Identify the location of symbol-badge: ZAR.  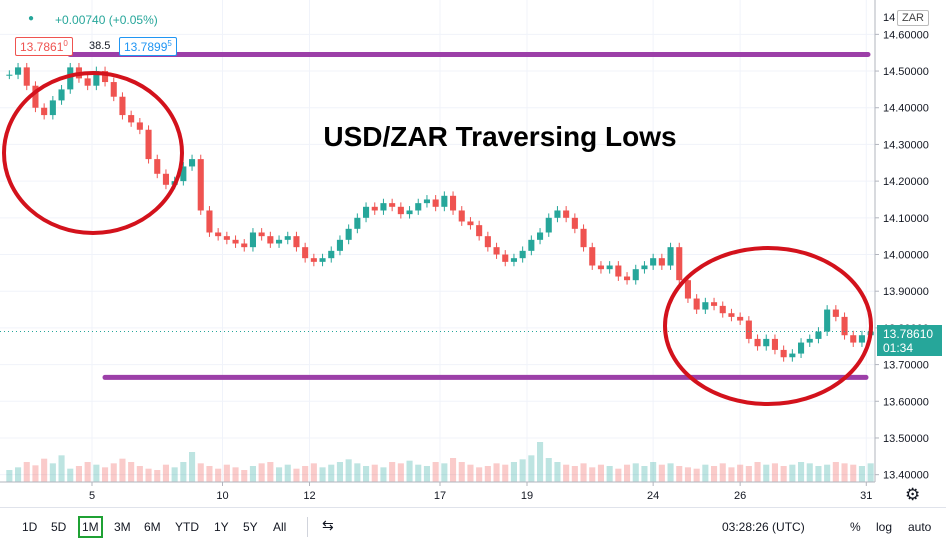
(913, 18).